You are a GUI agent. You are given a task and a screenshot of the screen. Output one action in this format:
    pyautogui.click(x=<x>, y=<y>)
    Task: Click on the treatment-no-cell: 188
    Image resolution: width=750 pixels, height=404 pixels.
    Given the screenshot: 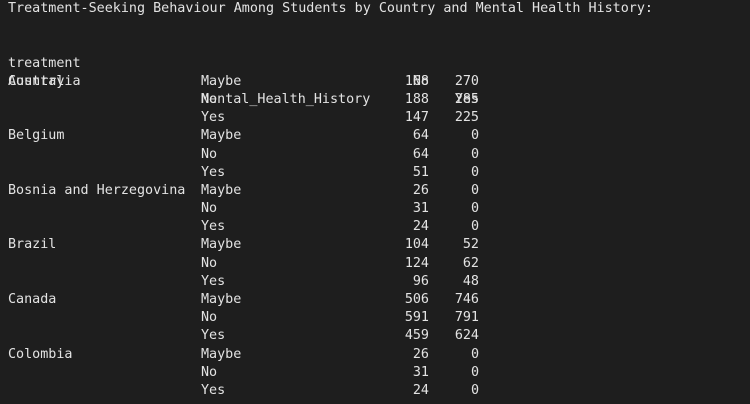 What is the action you would take?
    pyautogui.click(x=416, y=99)
    